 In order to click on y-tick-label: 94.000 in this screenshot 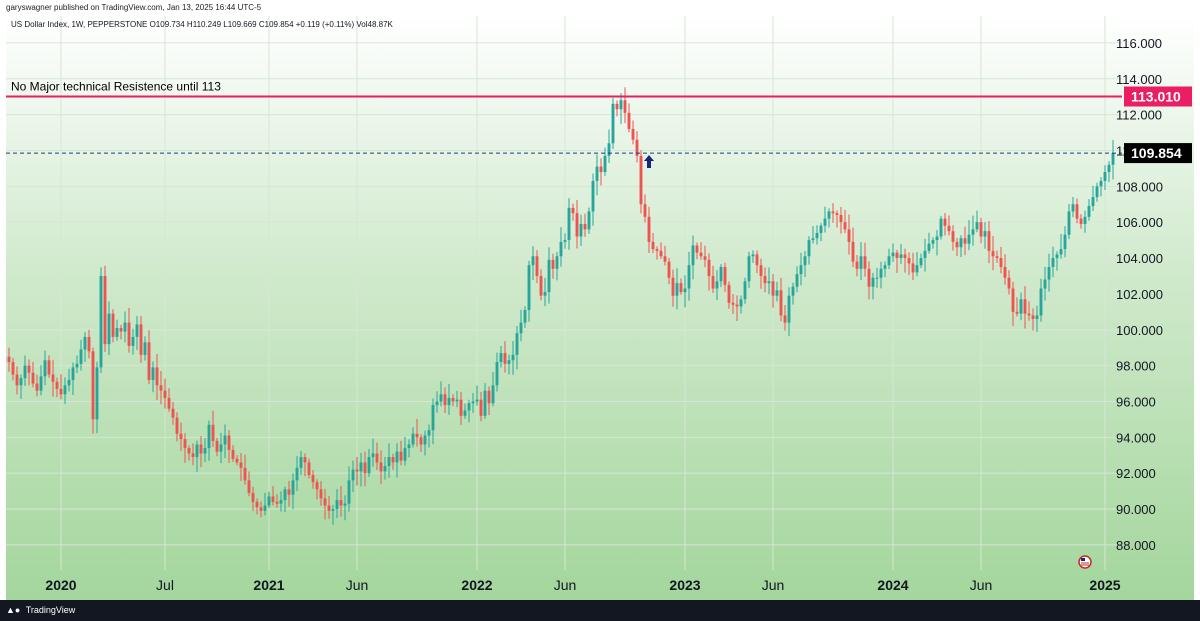, I will do `click(1136, 437)`.